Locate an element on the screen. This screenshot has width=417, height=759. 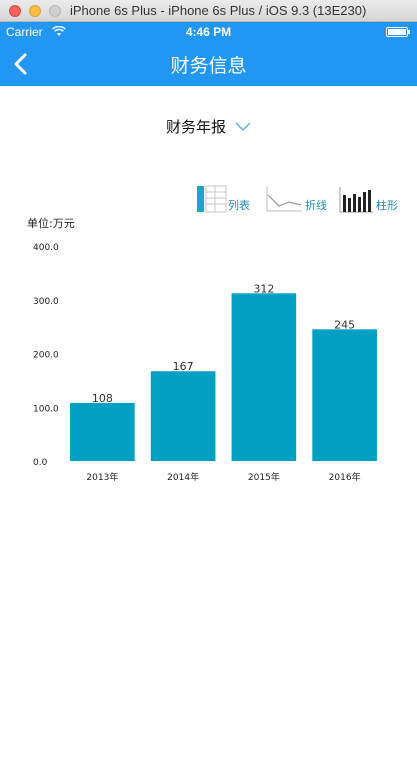
status-time: 4:46 PM is located at coordinates (208, 32).